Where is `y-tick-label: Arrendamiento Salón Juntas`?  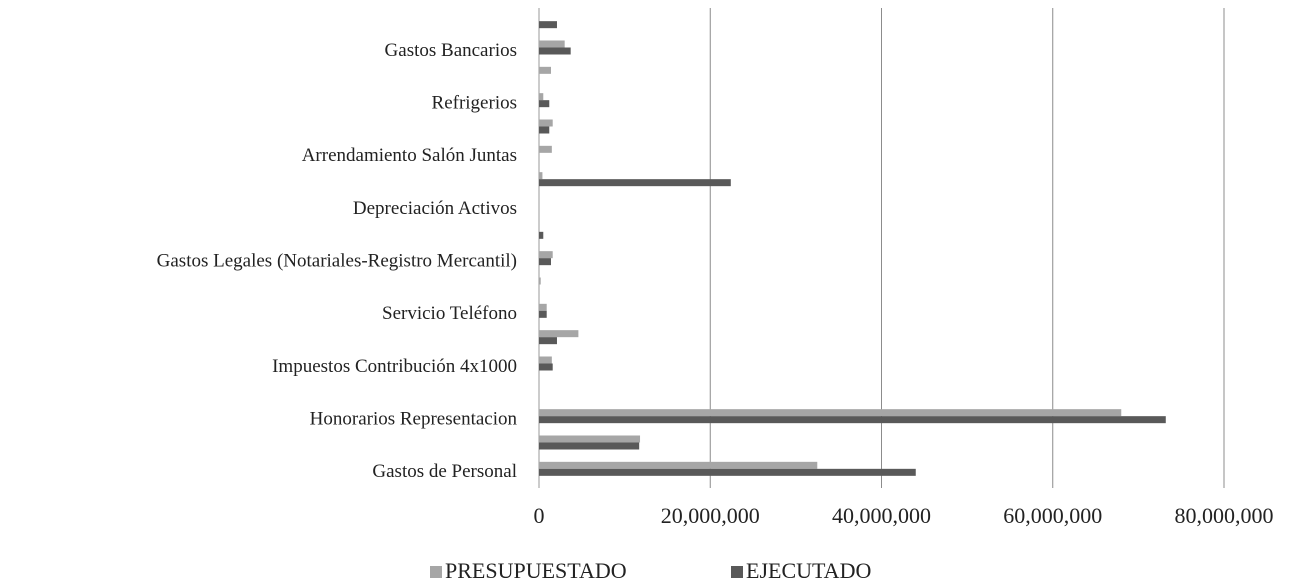 y-tick-label: Arrendamiento Salón Juntas is located at coordinates (409, 155).